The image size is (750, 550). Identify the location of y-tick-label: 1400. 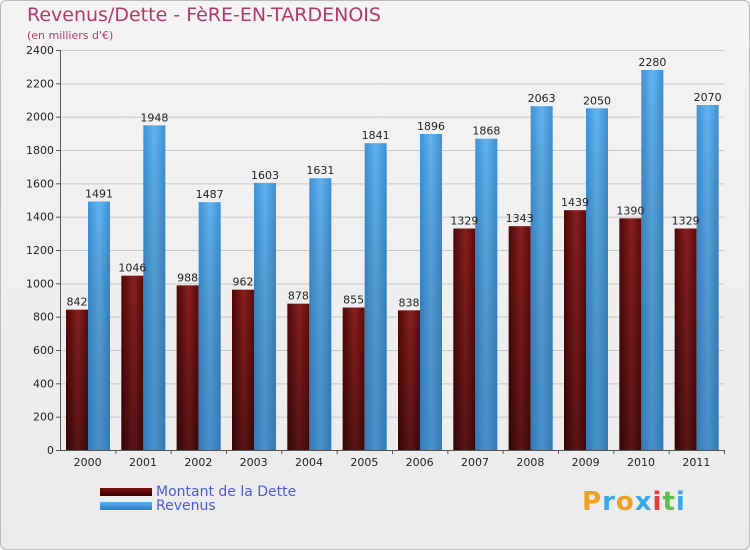
(40, 217).